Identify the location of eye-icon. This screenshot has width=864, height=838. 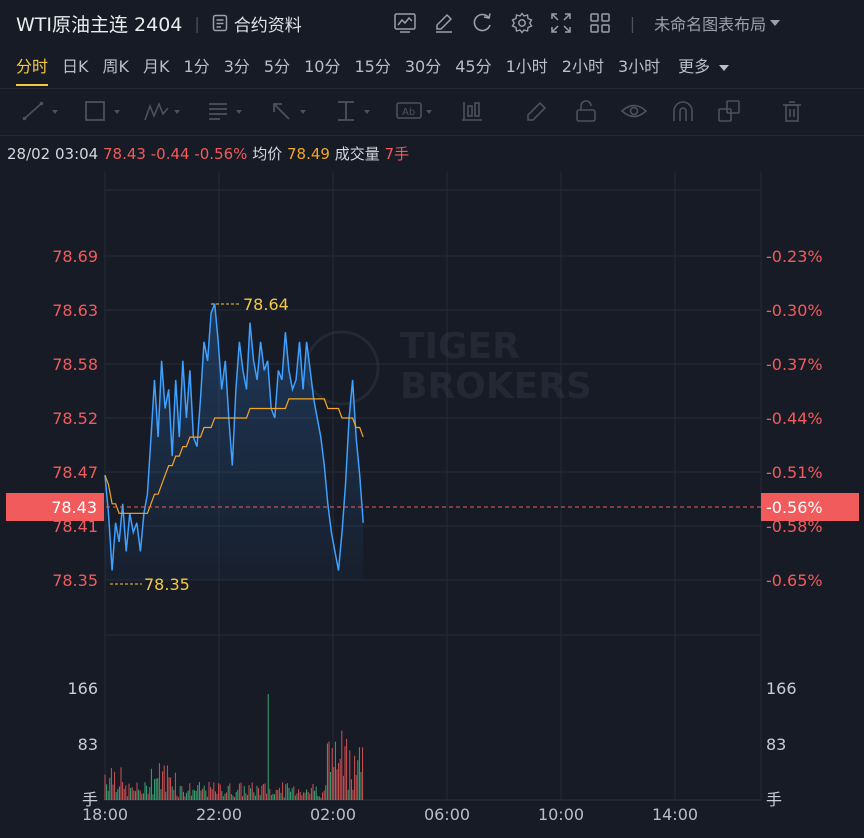
(634, 111).